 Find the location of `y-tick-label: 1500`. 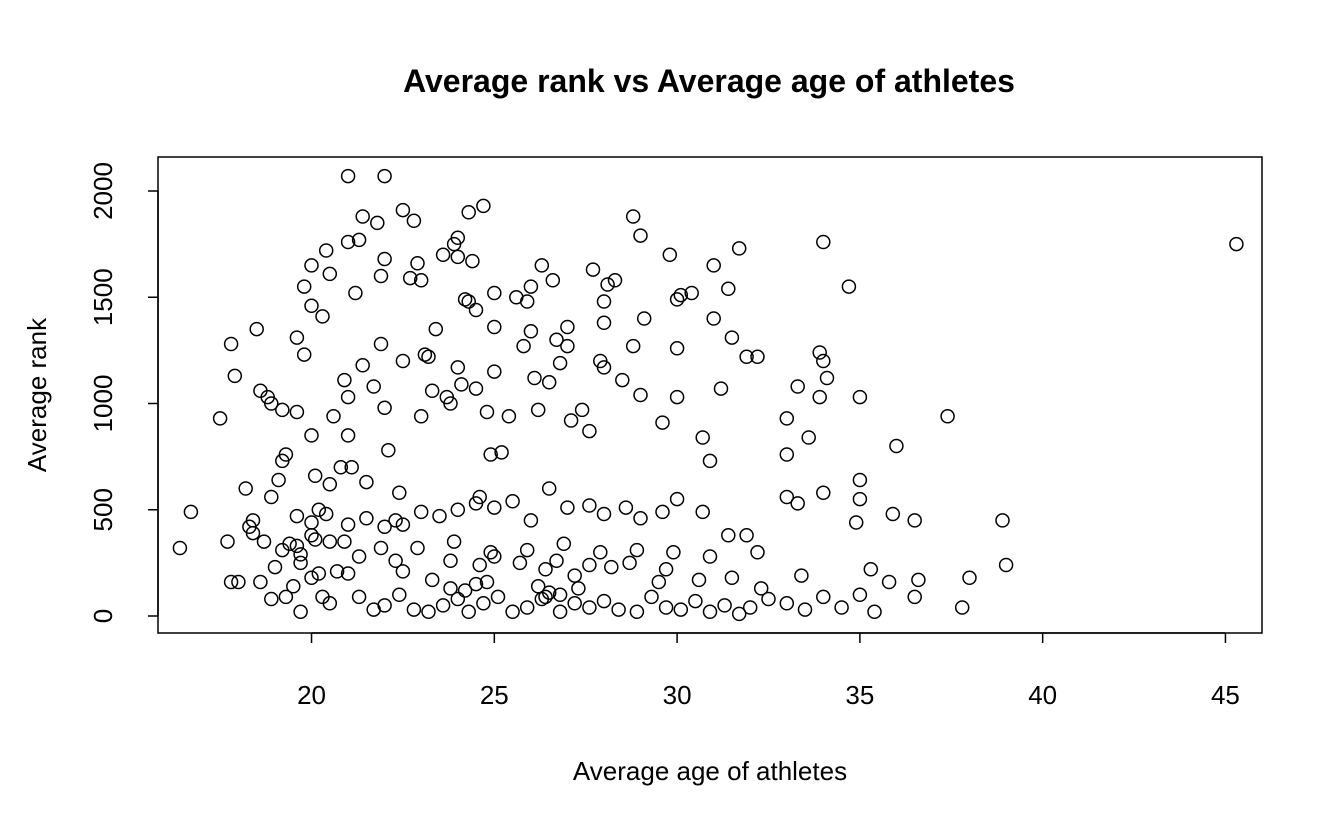

y-tick-label: 1500 is located at coordinates (103, 297).